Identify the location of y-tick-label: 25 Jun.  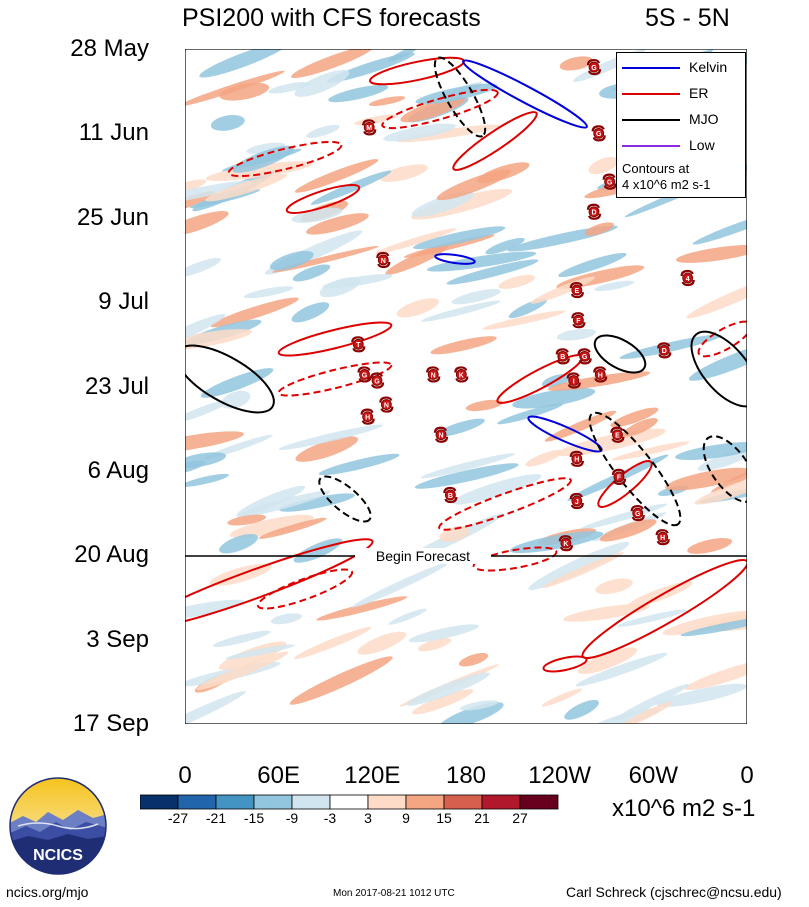
(112, 217).